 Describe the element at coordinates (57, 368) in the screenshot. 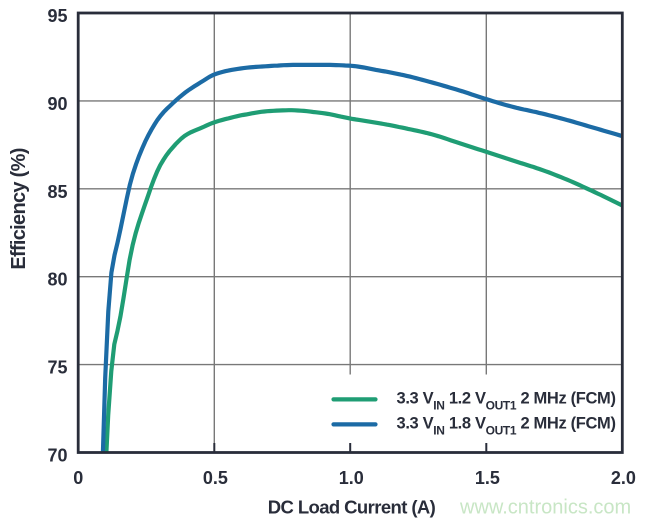

I see `svg-text: 75` at that location.